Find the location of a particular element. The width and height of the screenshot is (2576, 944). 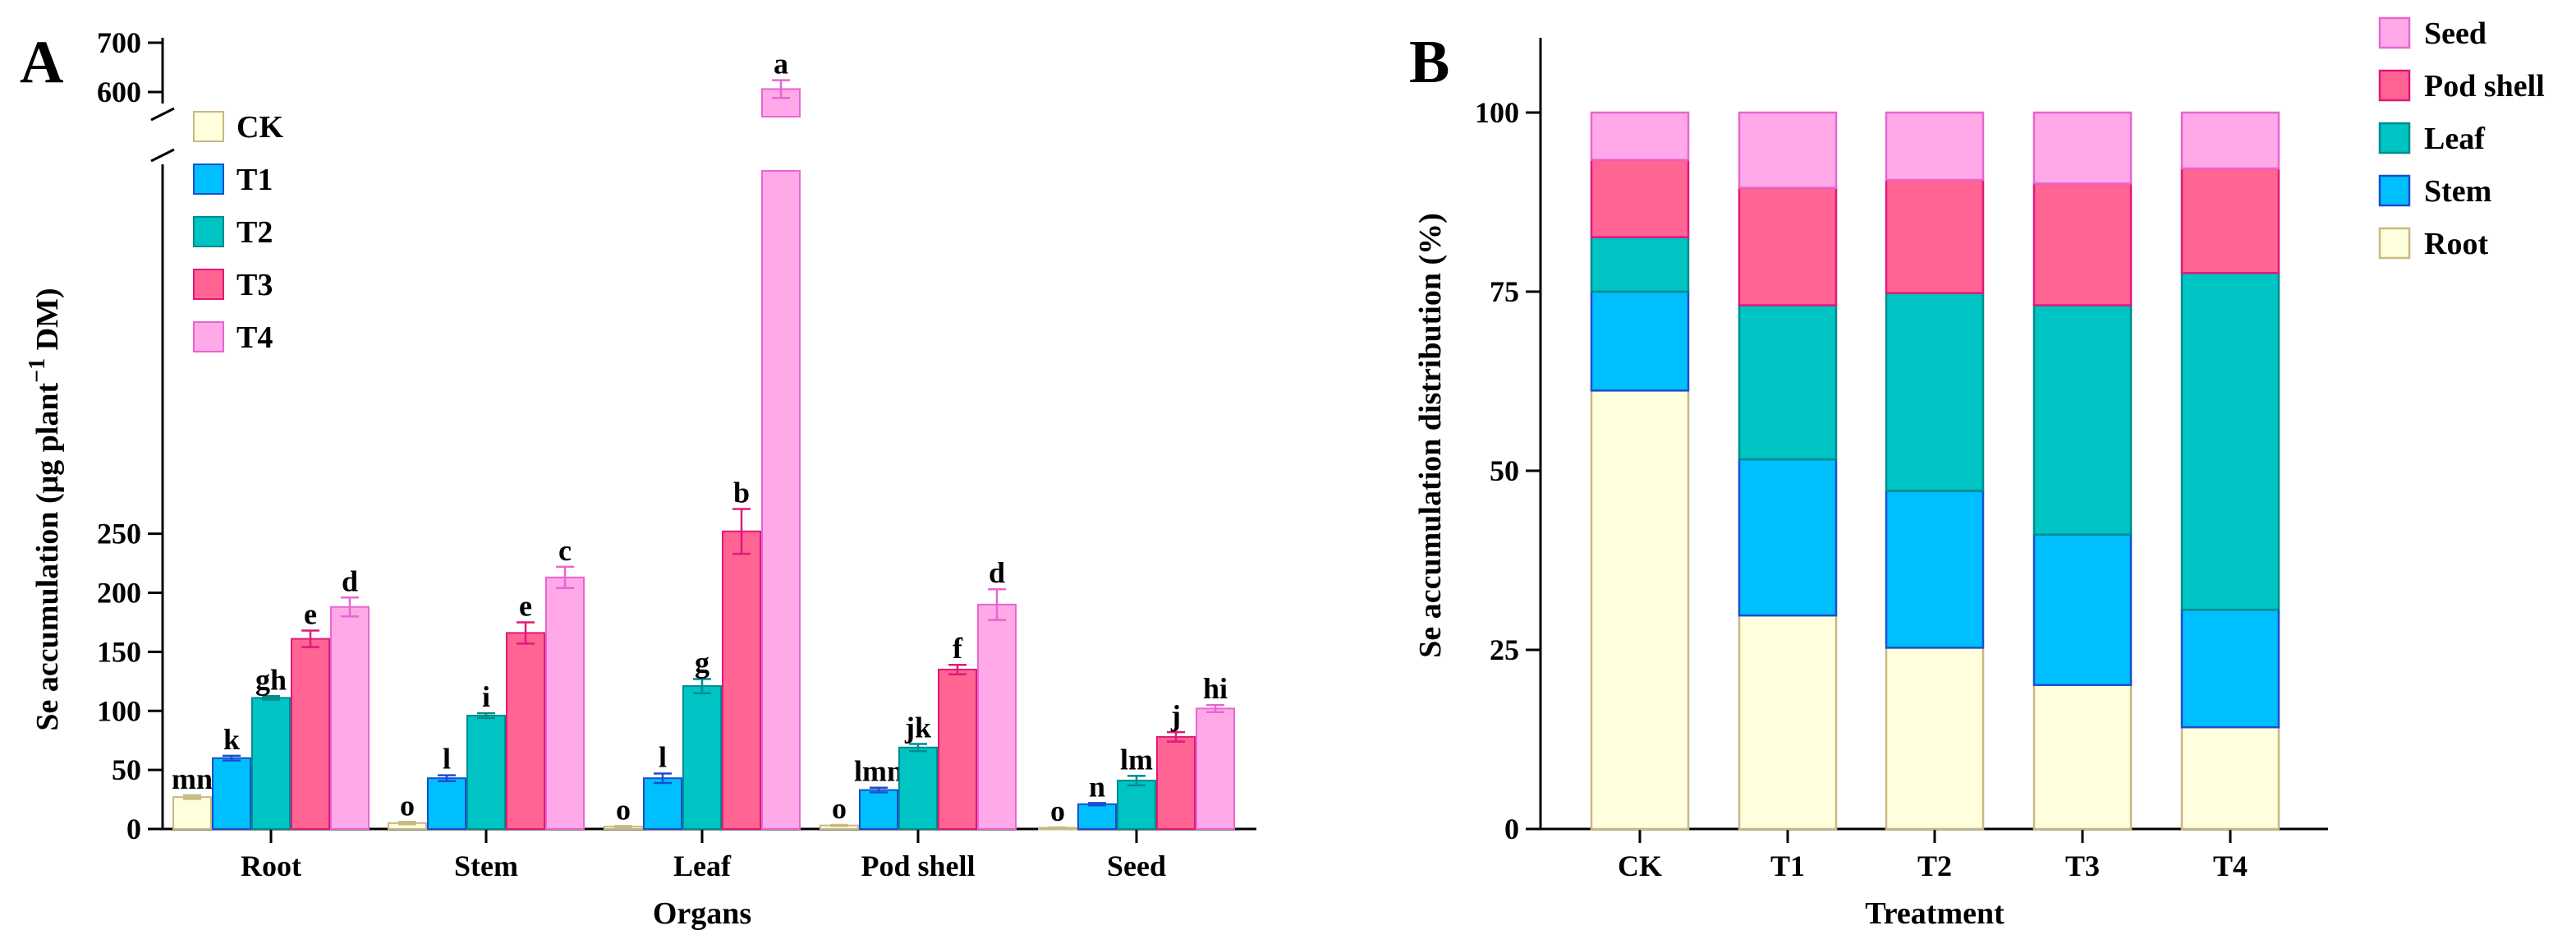

a-bar-t3-pod-shell-sig-letter: f is located at coordinates (958, 648).